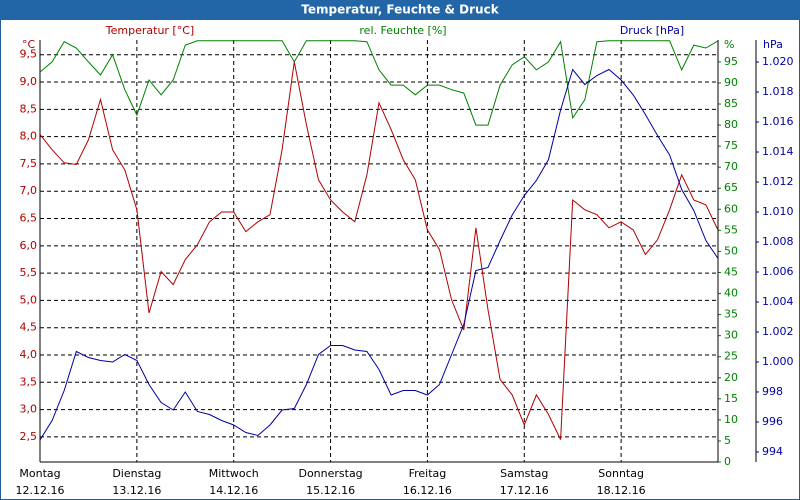  What do you see at coordinates (427, 490) in the screenshot?
I see `x-tick-label: 16.12.16` at bounding box center [427, 490].